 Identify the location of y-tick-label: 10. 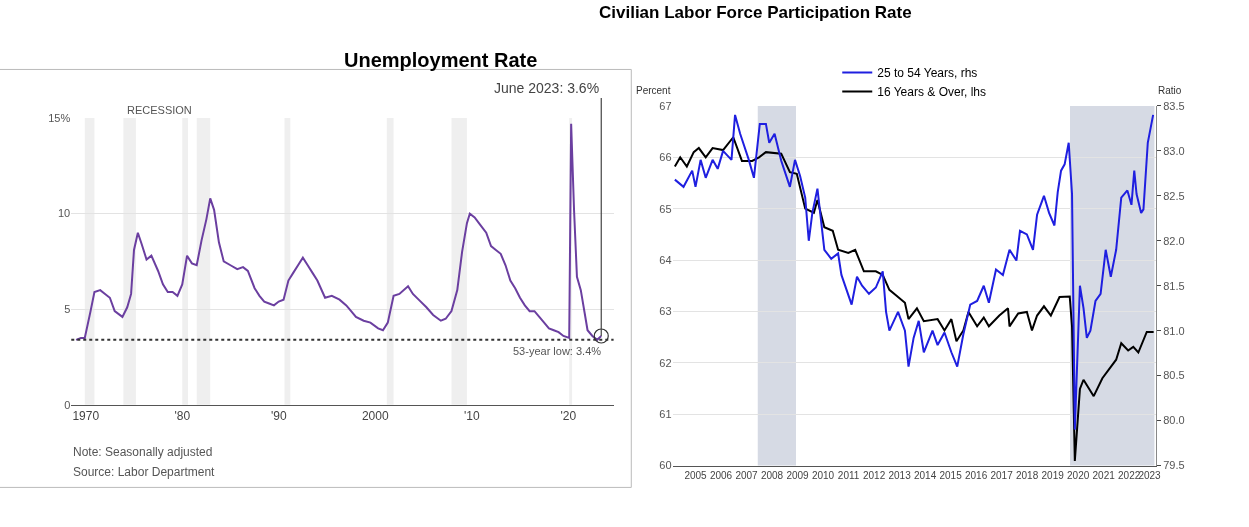
(64, 213).